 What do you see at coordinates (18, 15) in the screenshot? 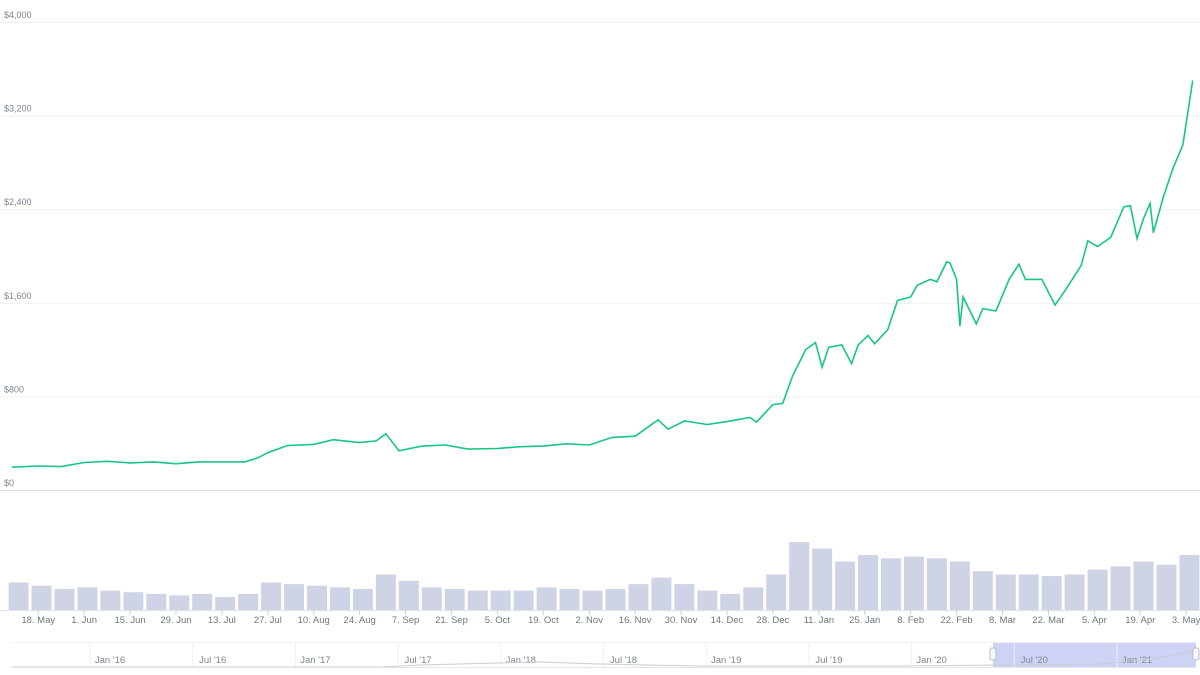
I see `y-tick-label: $4,000` at bounding box center [18, 15].